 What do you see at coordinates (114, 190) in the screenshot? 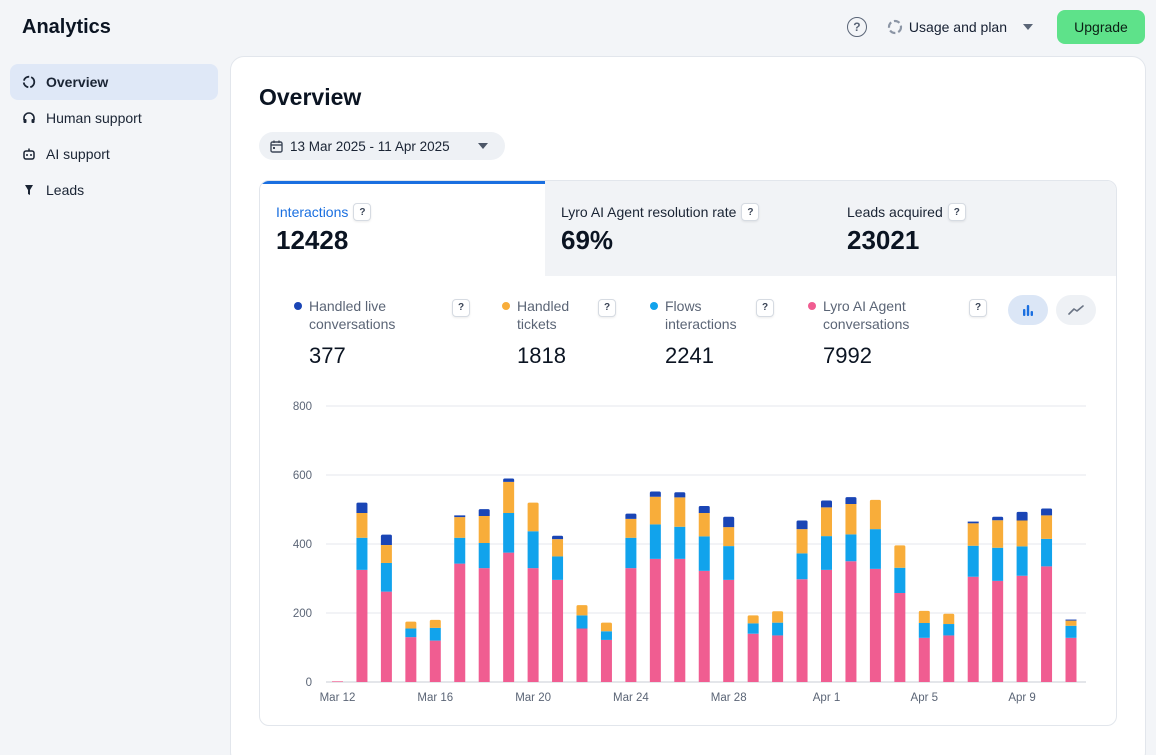
I see `sidebar-item-leads: Leads` at bounding box center [114, 190].